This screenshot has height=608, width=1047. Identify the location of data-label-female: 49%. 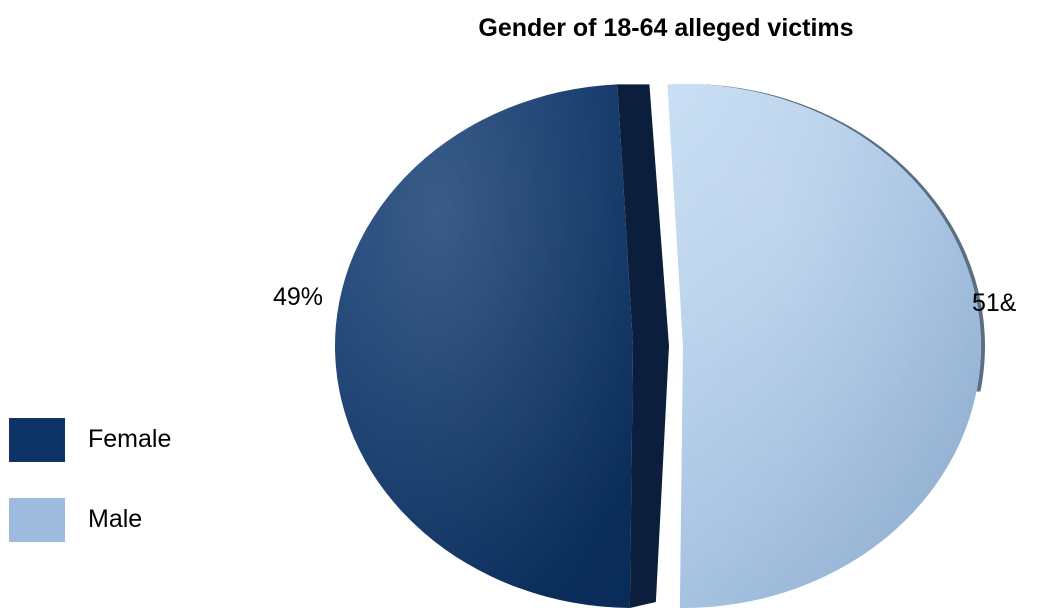
(298, 297).